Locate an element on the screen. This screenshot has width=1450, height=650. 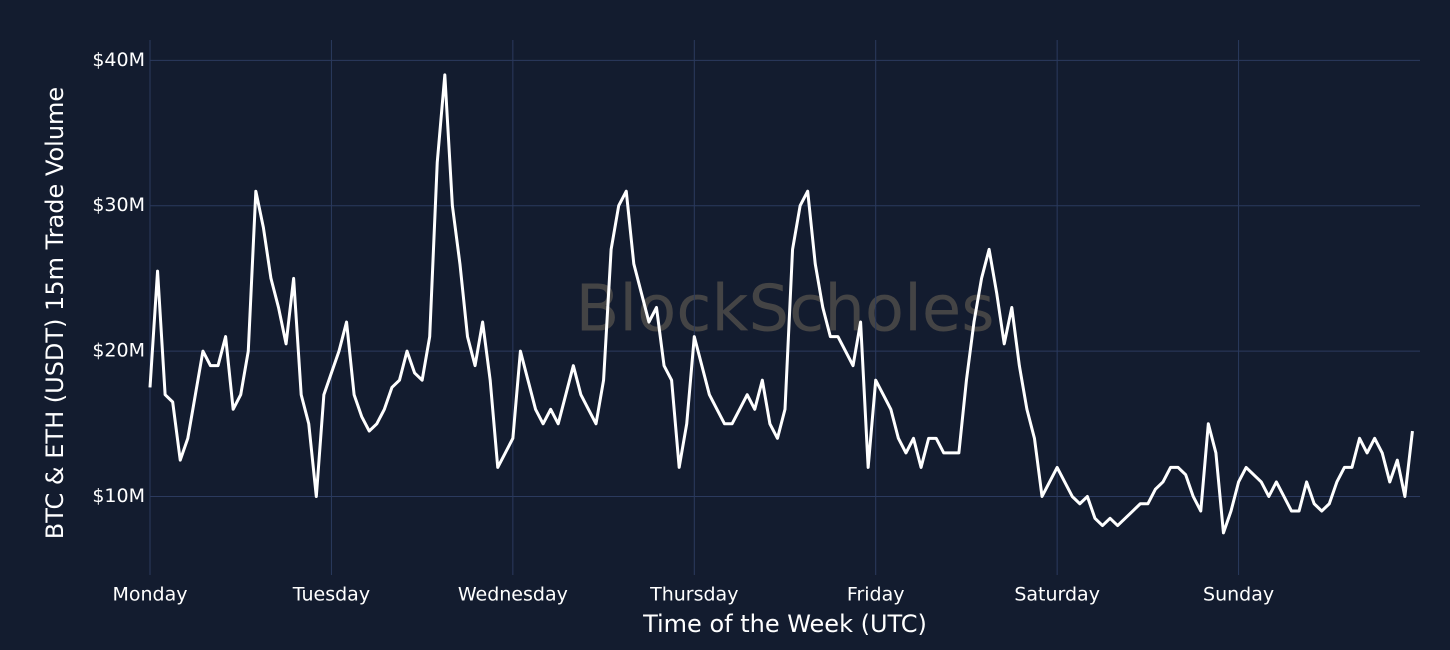
y-tick-label: $10M is located at coordinates (118, 496).